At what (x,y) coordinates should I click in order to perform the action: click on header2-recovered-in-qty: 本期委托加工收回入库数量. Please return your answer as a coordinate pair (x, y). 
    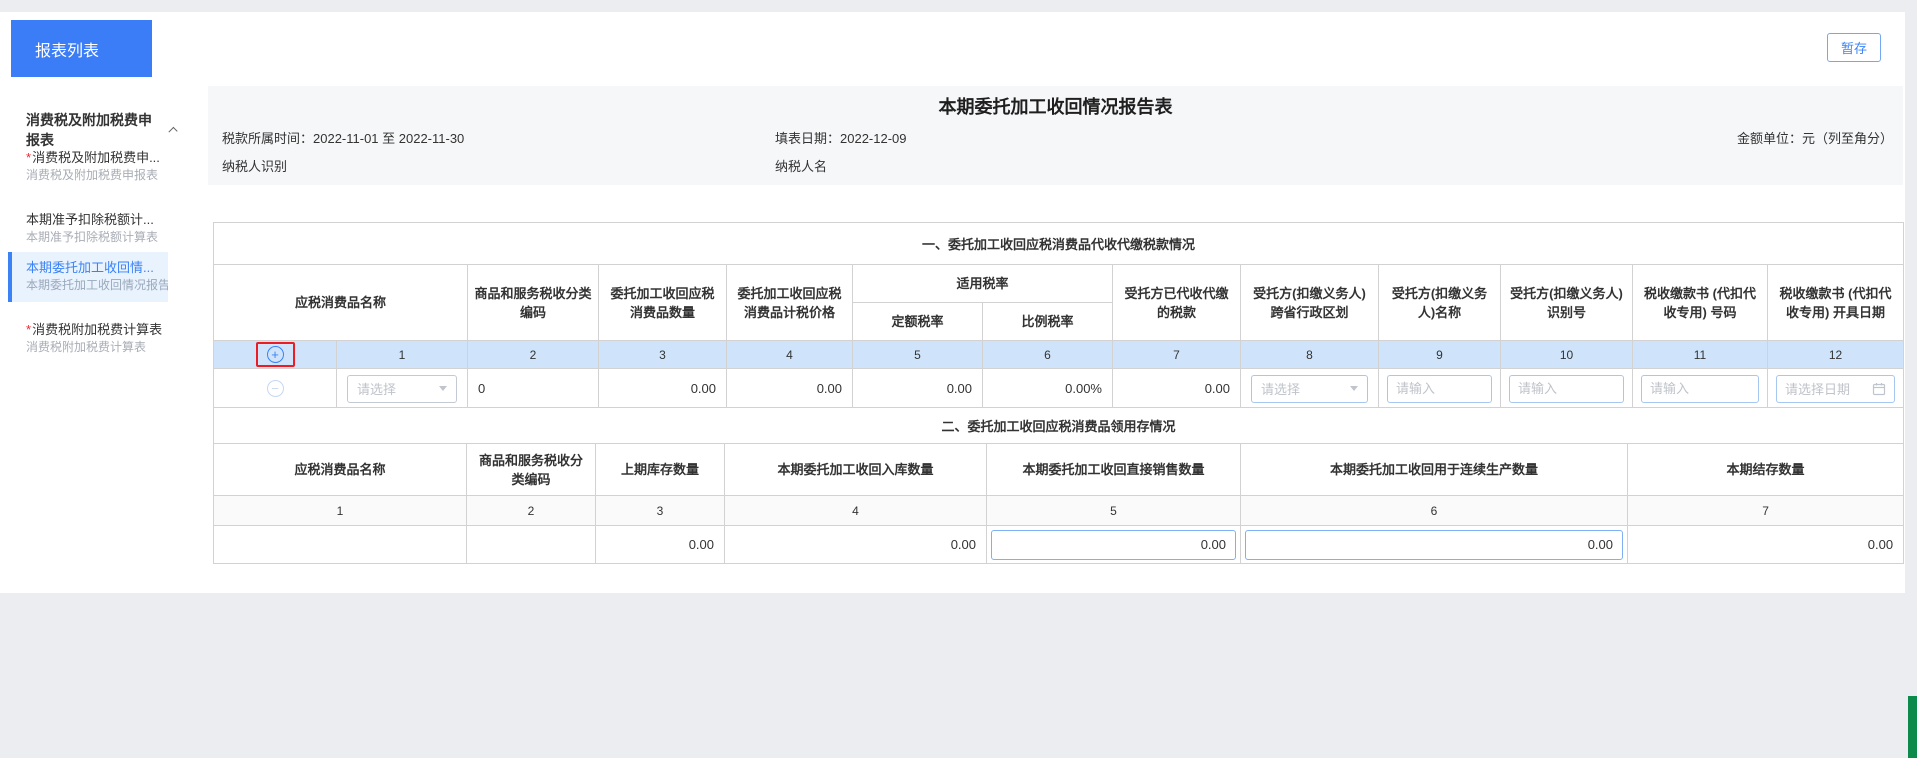
    Looking at the image, I should click on (855, 469).